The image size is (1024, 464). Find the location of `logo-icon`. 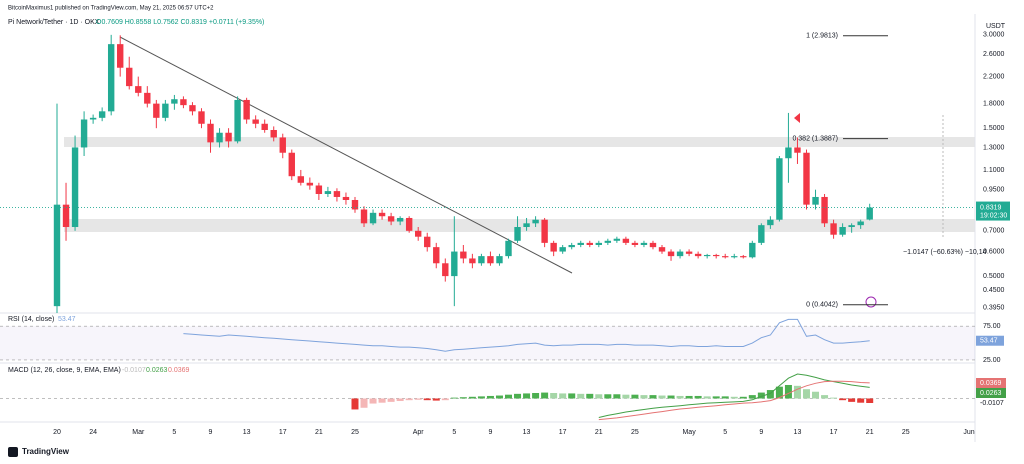

logo-icon is located at coordinates (13, 452).